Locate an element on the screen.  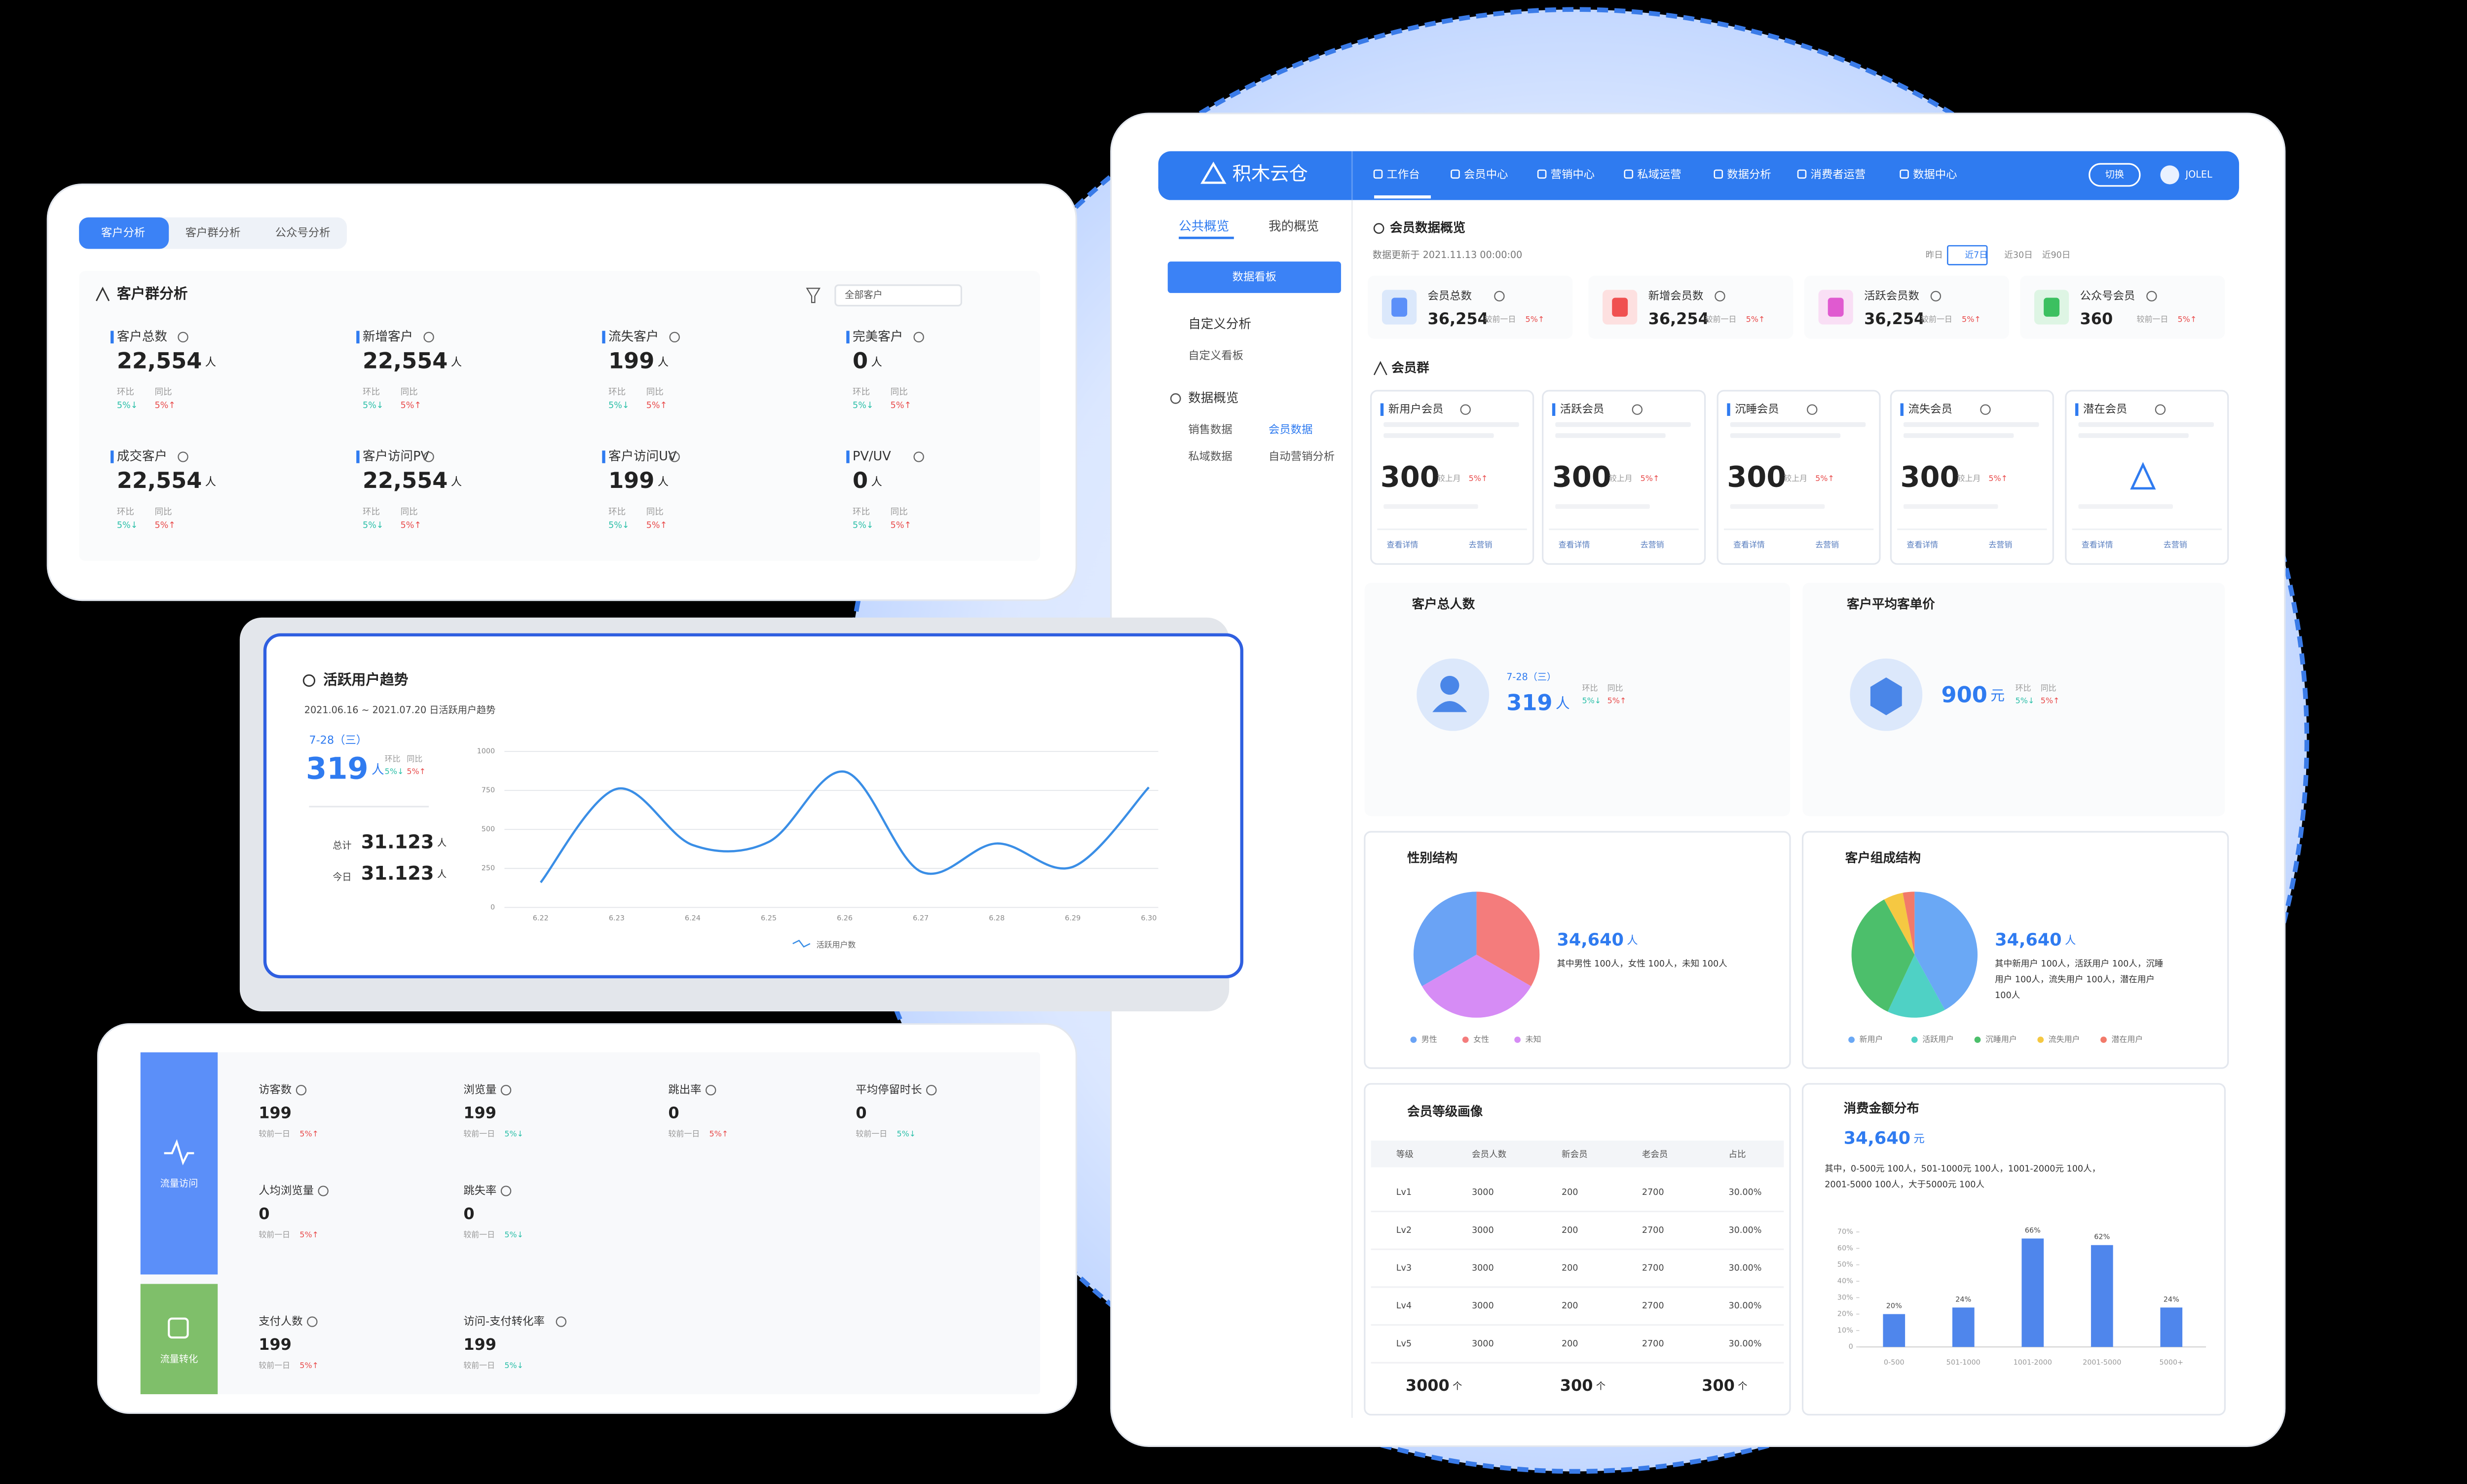
side-tab: 公共概览 is located at coordinates (1204, 226).